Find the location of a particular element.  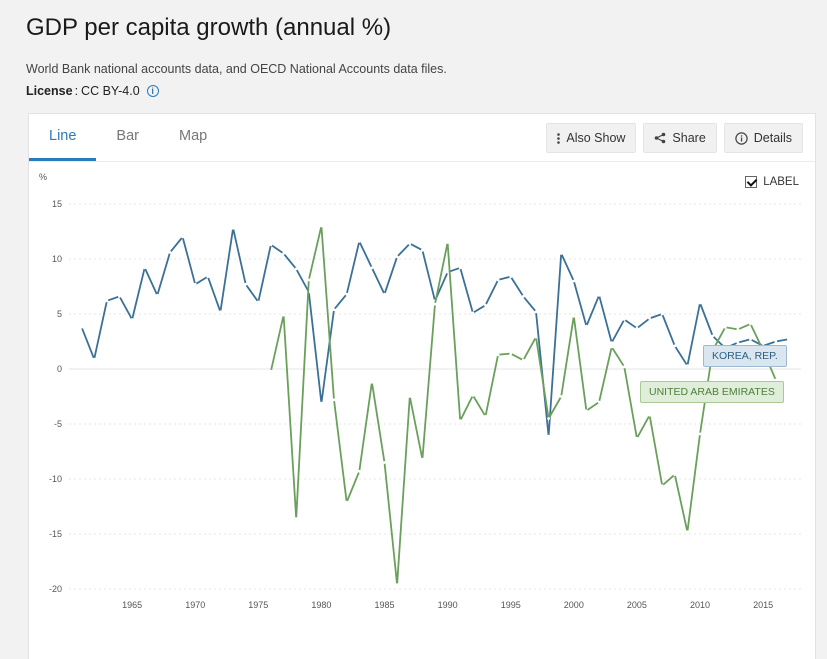

details-button: Details is located at coordinates (763, 138).